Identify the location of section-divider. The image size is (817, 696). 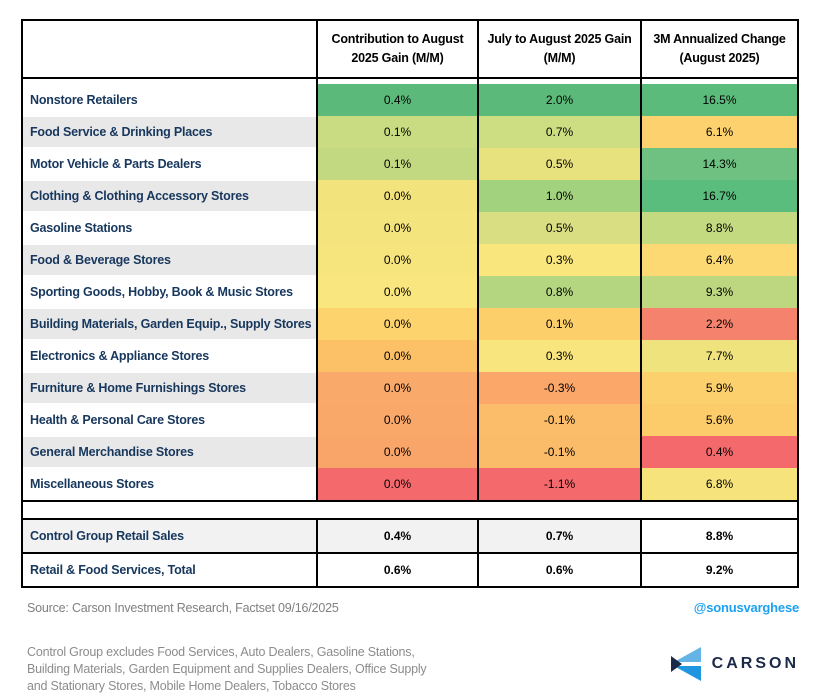
(410, 510).